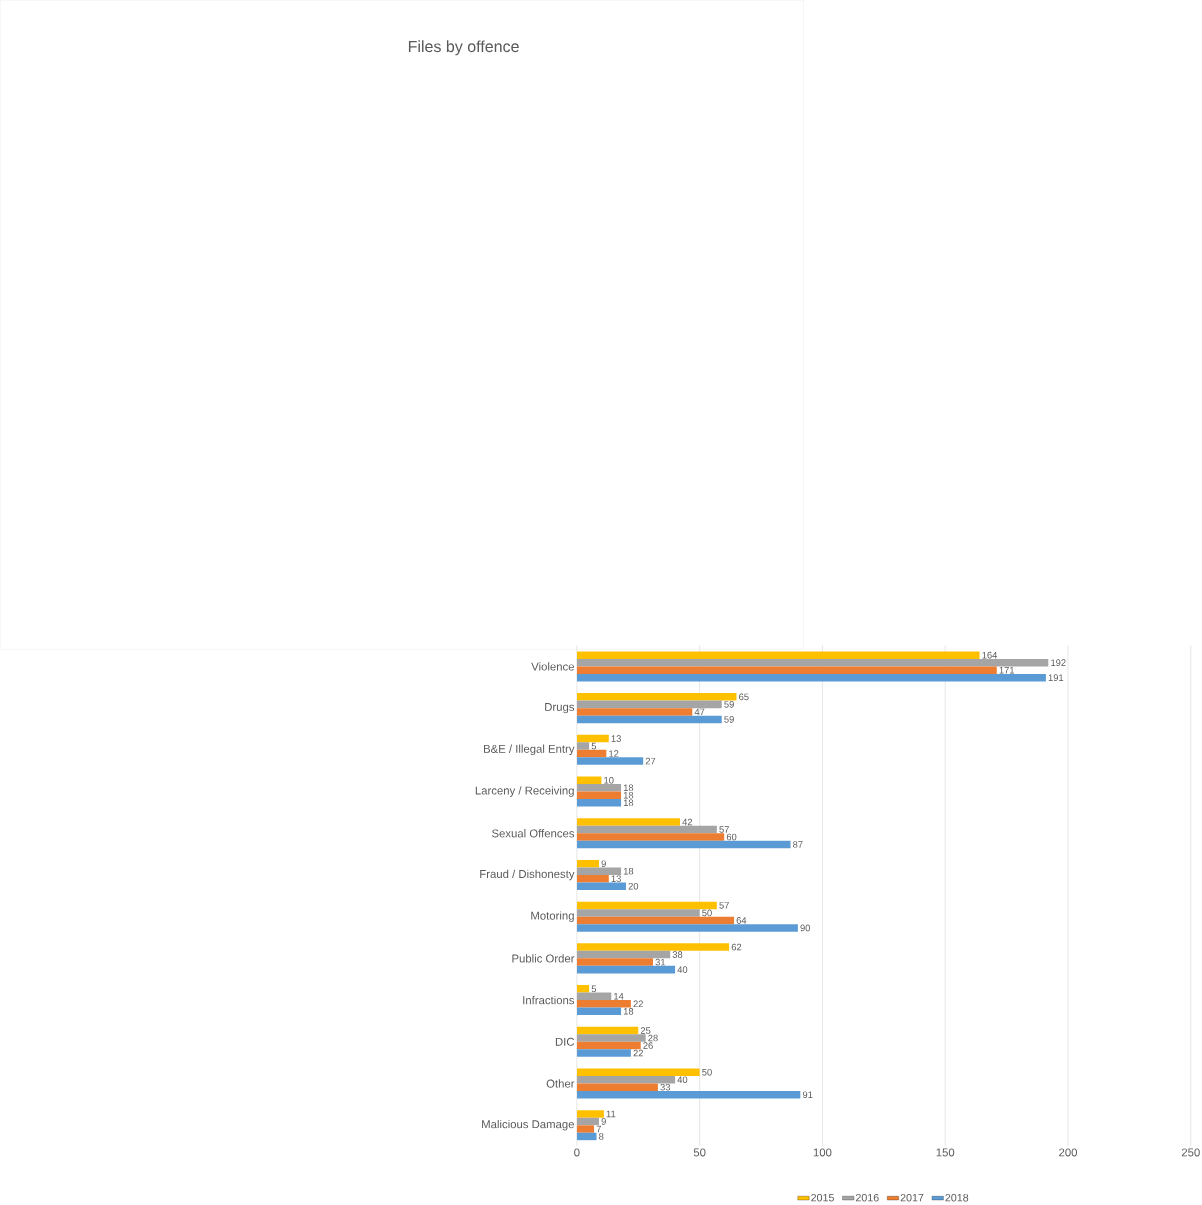 This screenshot has height=1205, width=1202. What do you see at coordinates (527, 1125) in the screenshot?
I see `y-tick-label: Malicious Damage` at bounding box center [527, 1125].